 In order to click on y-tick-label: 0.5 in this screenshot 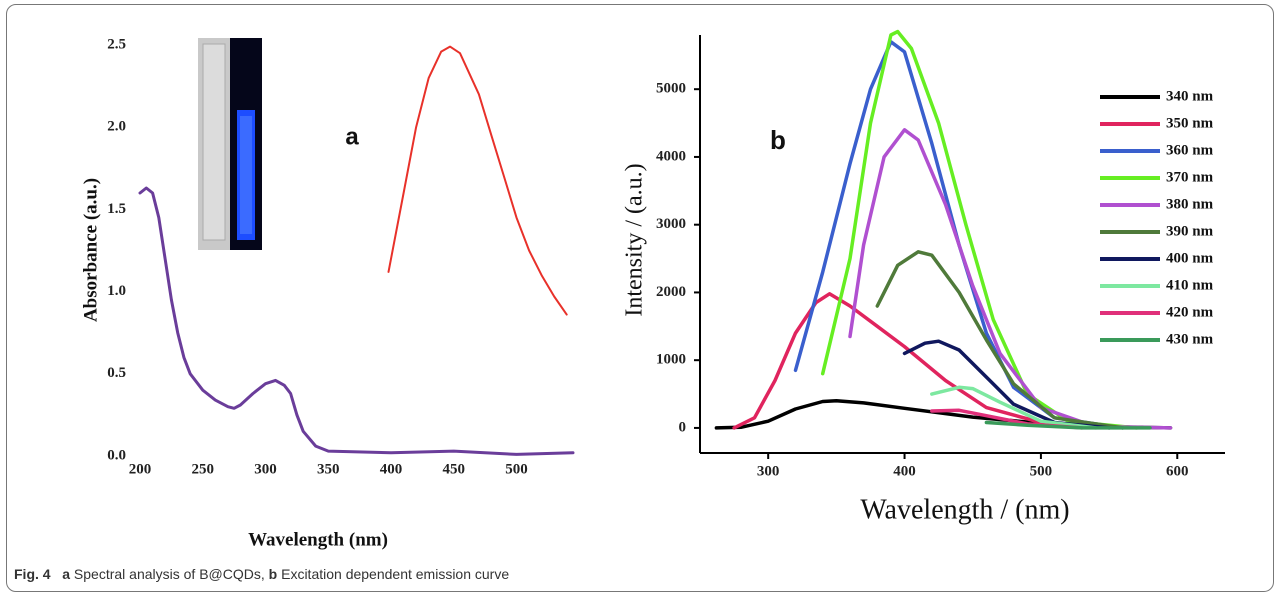, I will do `click(116, 373)`.